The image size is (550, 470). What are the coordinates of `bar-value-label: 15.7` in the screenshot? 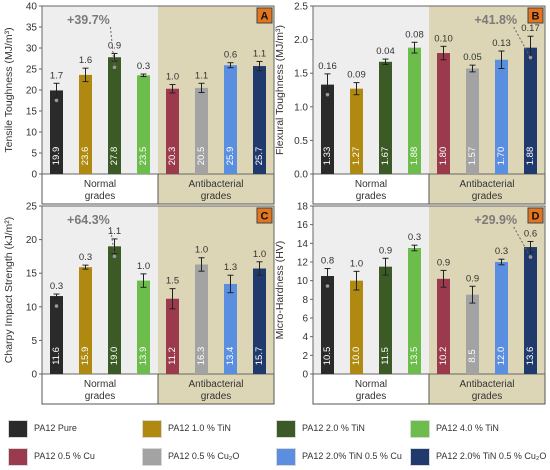 It's located at (259, 356).